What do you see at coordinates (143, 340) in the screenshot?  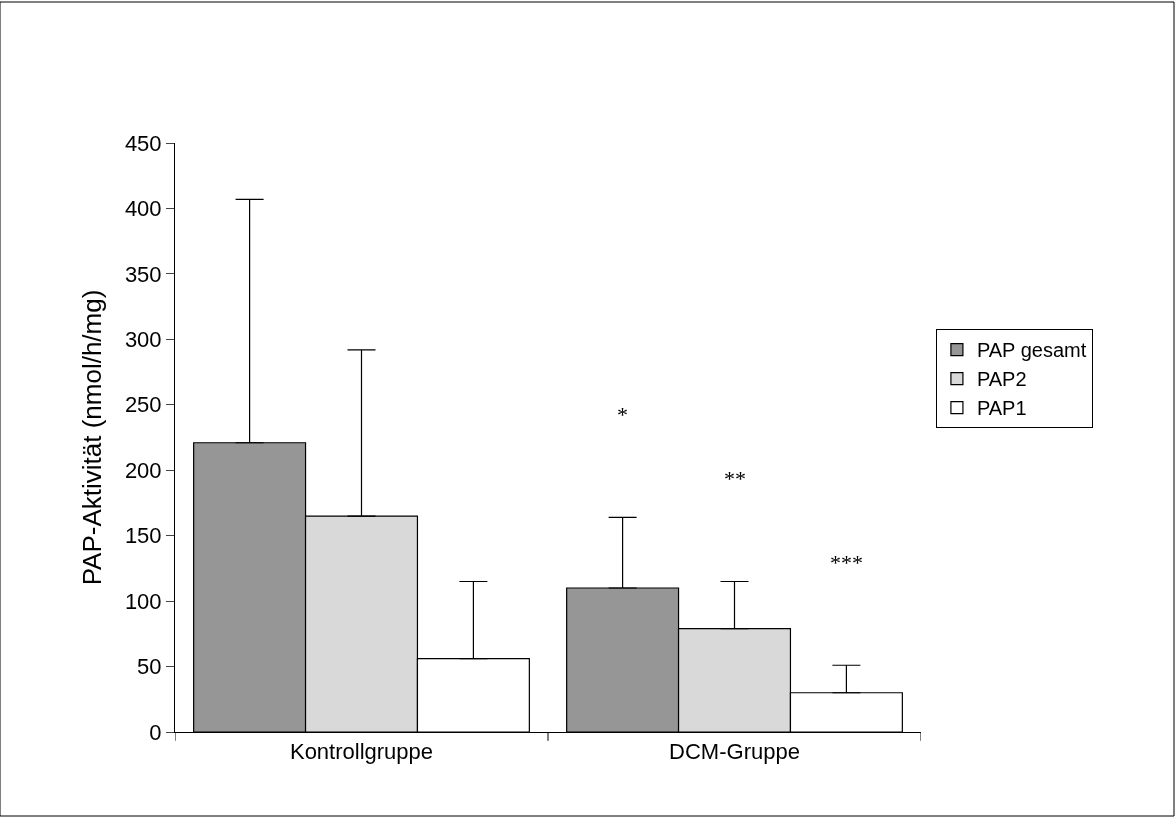 I see `y-tick-label: 300` at bounding box center [143, 340].